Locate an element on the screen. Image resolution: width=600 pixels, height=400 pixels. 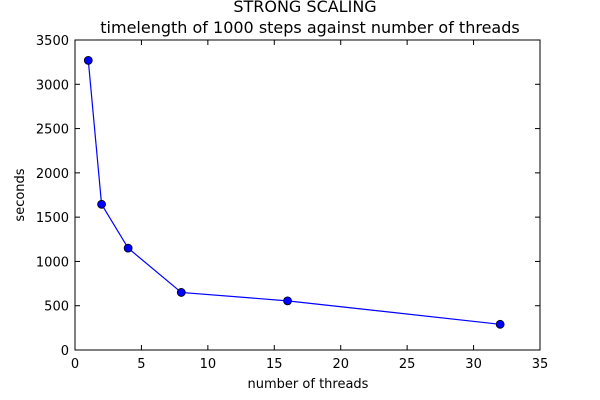
x-tick-label: 35 is located at coordinates (540, 364).